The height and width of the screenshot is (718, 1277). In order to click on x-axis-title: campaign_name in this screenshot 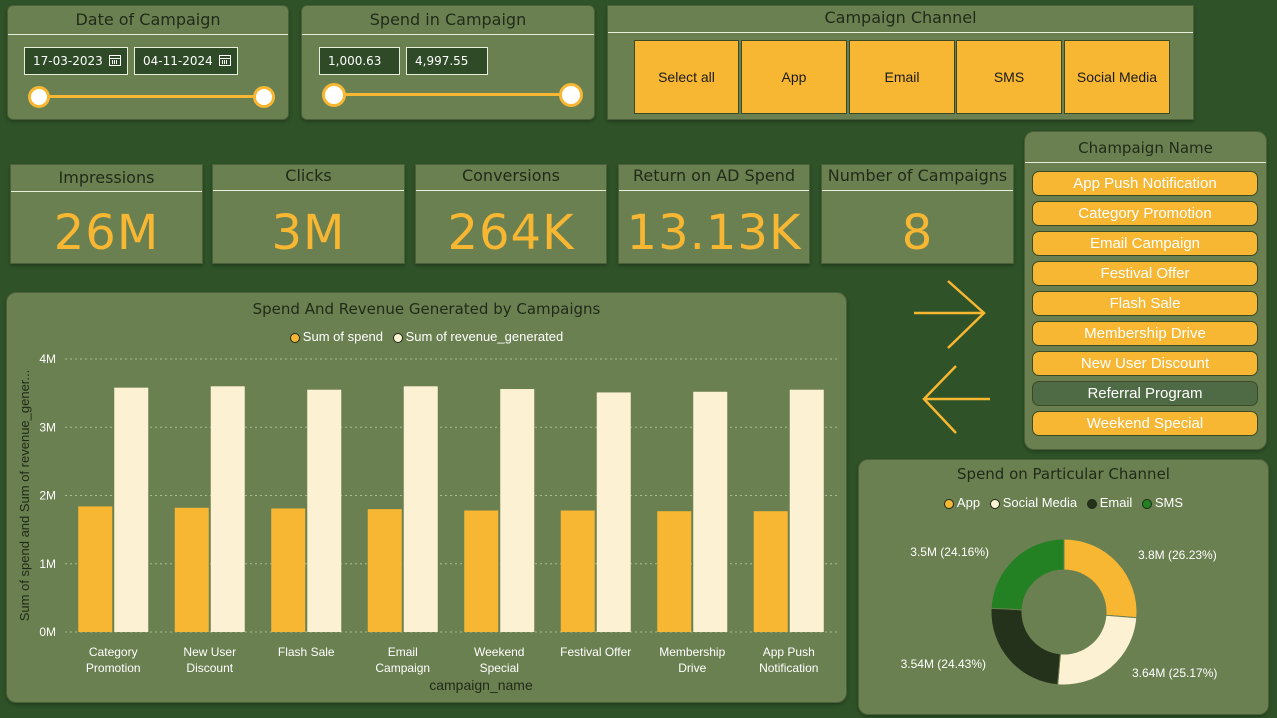, I will do `click(481, 685)`.